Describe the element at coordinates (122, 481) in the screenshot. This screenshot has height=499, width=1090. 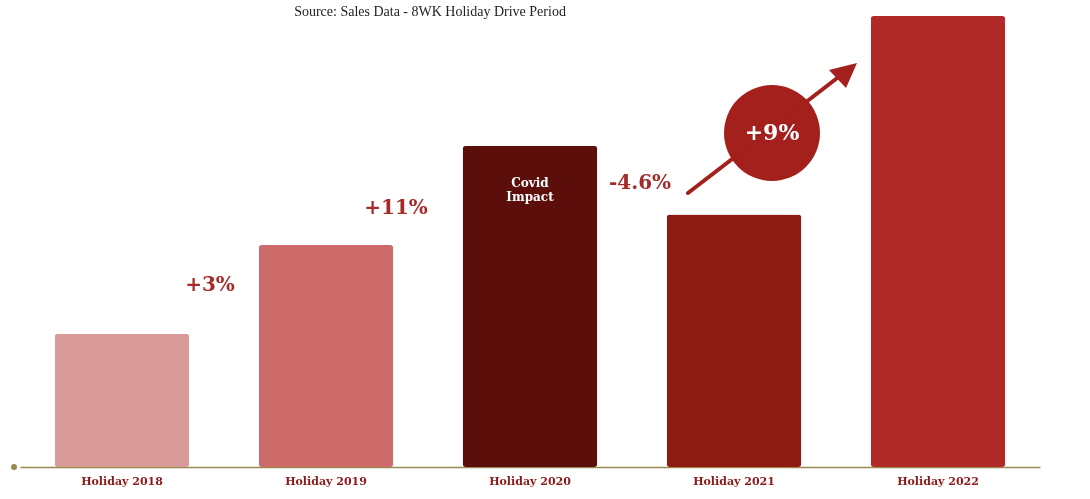
I see `x-tick-label: Holiday 2018` at that location.